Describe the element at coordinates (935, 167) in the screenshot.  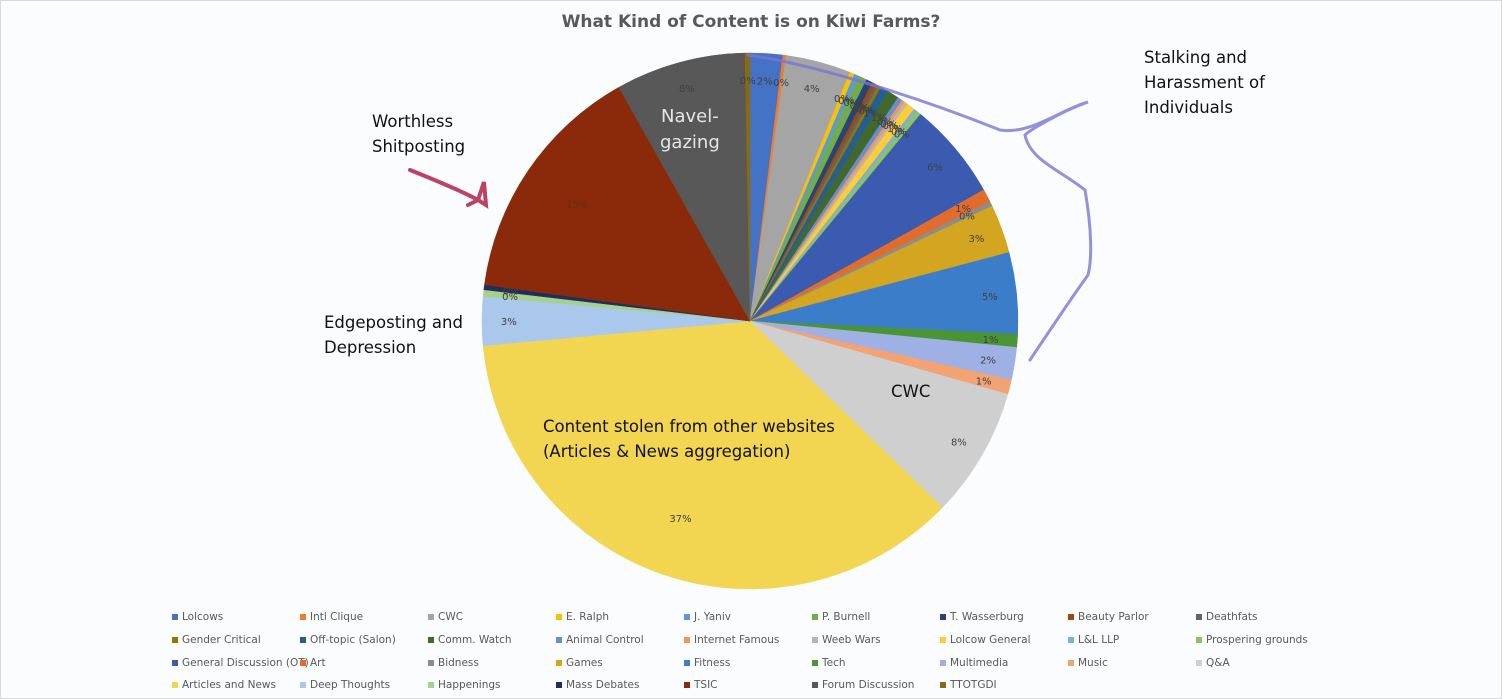
I see `slice-percent-label: 6%` at that location.